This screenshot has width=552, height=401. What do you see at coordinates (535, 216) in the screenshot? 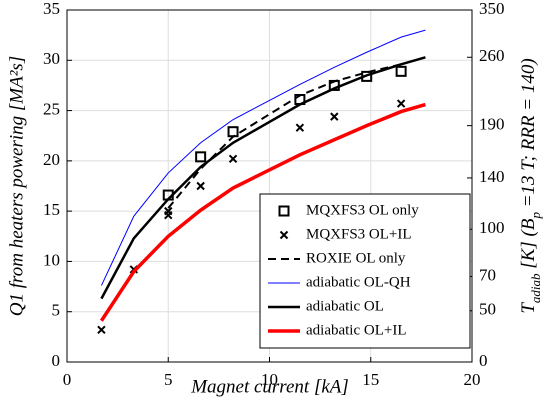
I see `y2-label-part: p` at bounding box center [535, 216].